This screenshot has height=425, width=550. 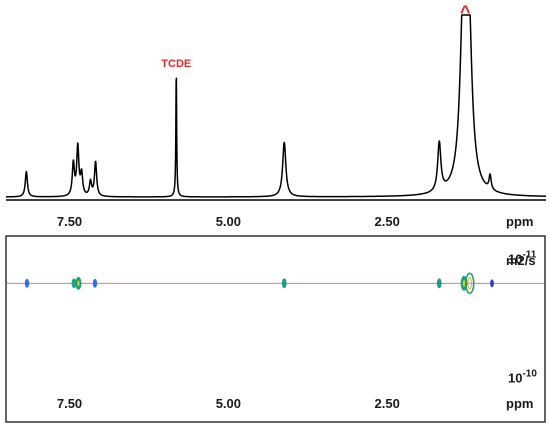 What do you see at coordinates (228, 221) in the screenshot?
I see `spectrum-tick-label: 5.00` at bounding box center [228, 221].